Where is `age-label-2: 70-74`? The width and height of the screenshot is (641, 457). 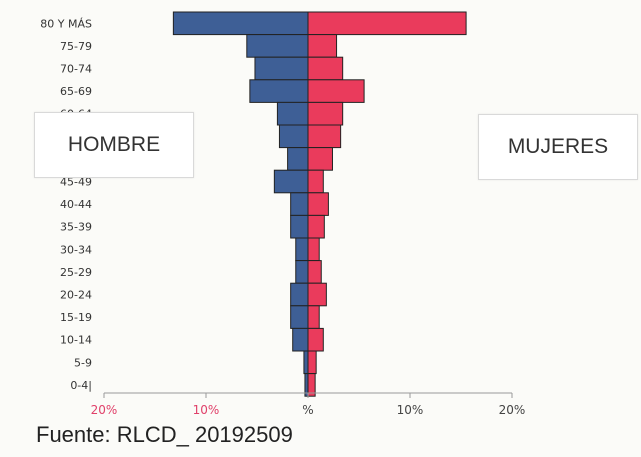 age-label-2: 70-74 is located at coordinates (76, 69).